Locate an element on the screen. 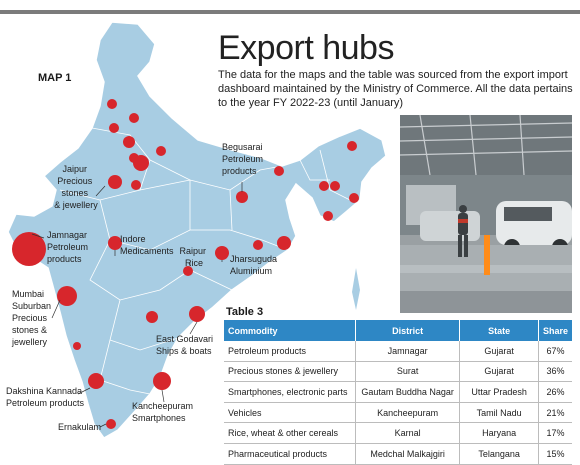  table-row: Petroleum products Jamnagar Gujarat 67% is located at coordinates (398, 351).